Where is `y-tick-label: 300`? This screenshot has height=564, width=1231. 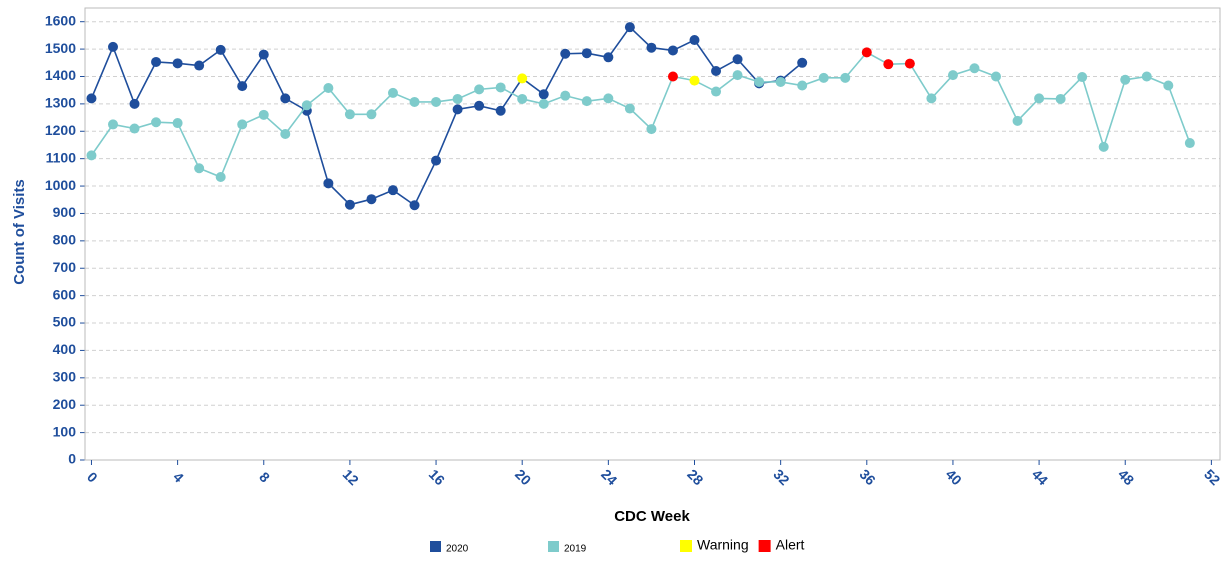
y-tick-label: 300 is located at coordinates (65, 377).